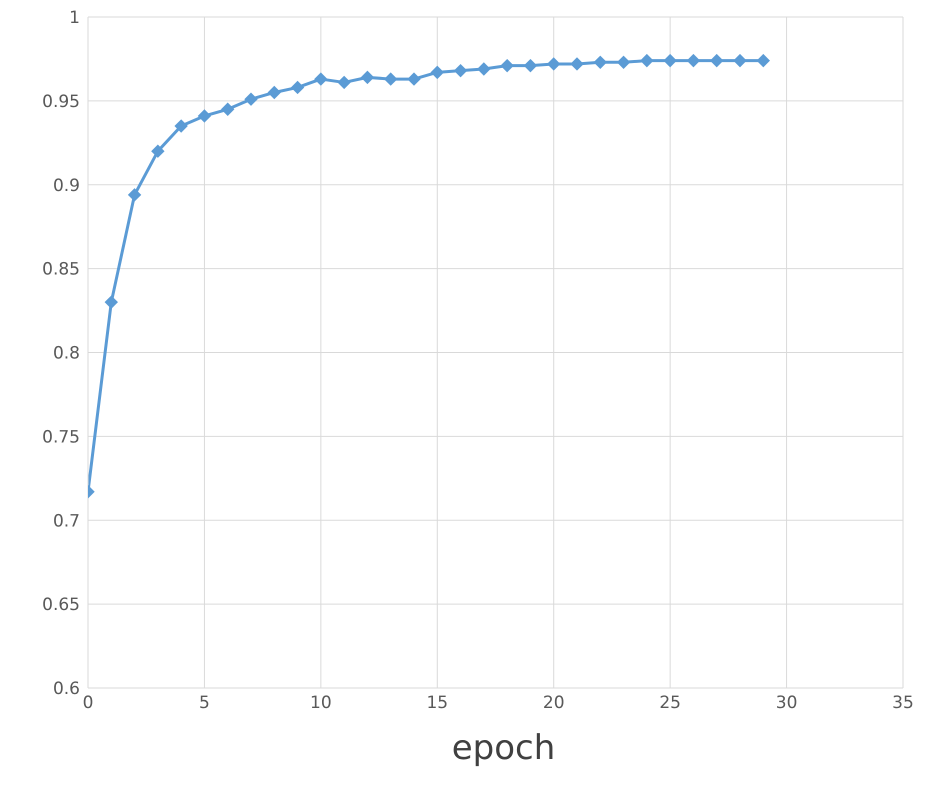 The width and height of the screenshot is (927, 793). I want to click on y-tick-label: 0.7, so click(66, 521).